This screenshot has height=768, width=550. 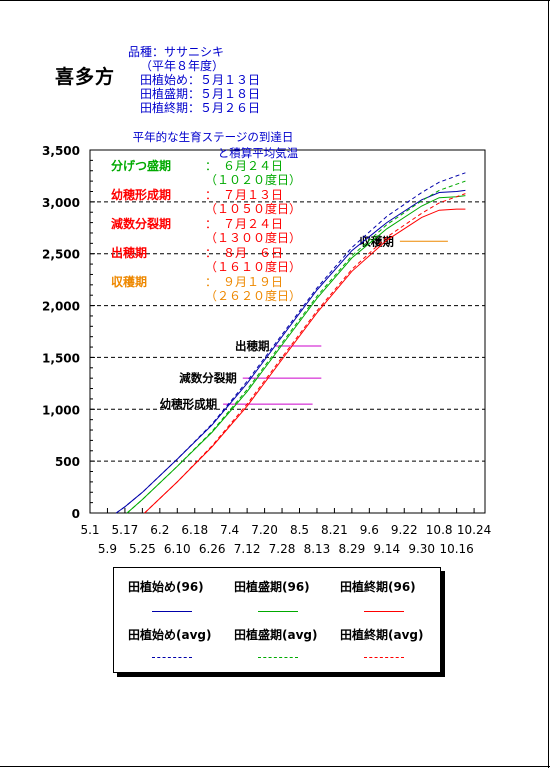 I want to click on year-label: （平年８年度）, so click(x=182, y=66).